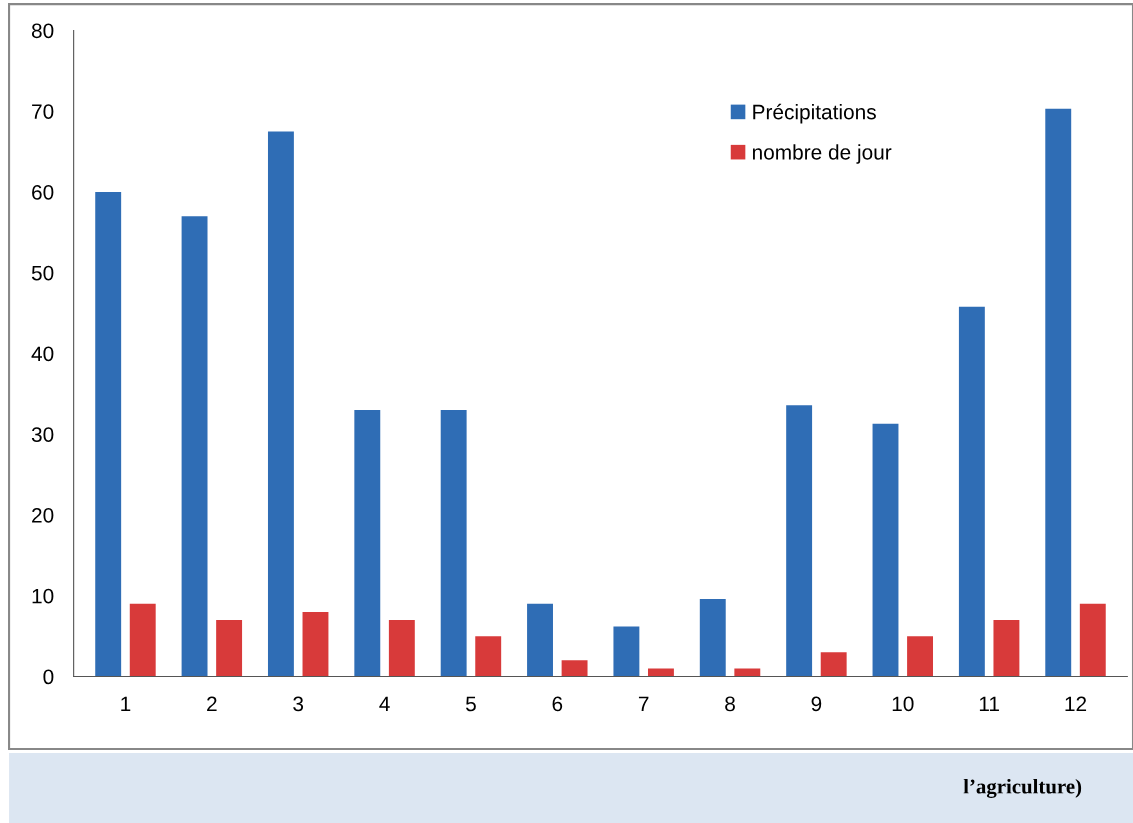  I want to click on text: l’agriculture), so click(1022, 788).